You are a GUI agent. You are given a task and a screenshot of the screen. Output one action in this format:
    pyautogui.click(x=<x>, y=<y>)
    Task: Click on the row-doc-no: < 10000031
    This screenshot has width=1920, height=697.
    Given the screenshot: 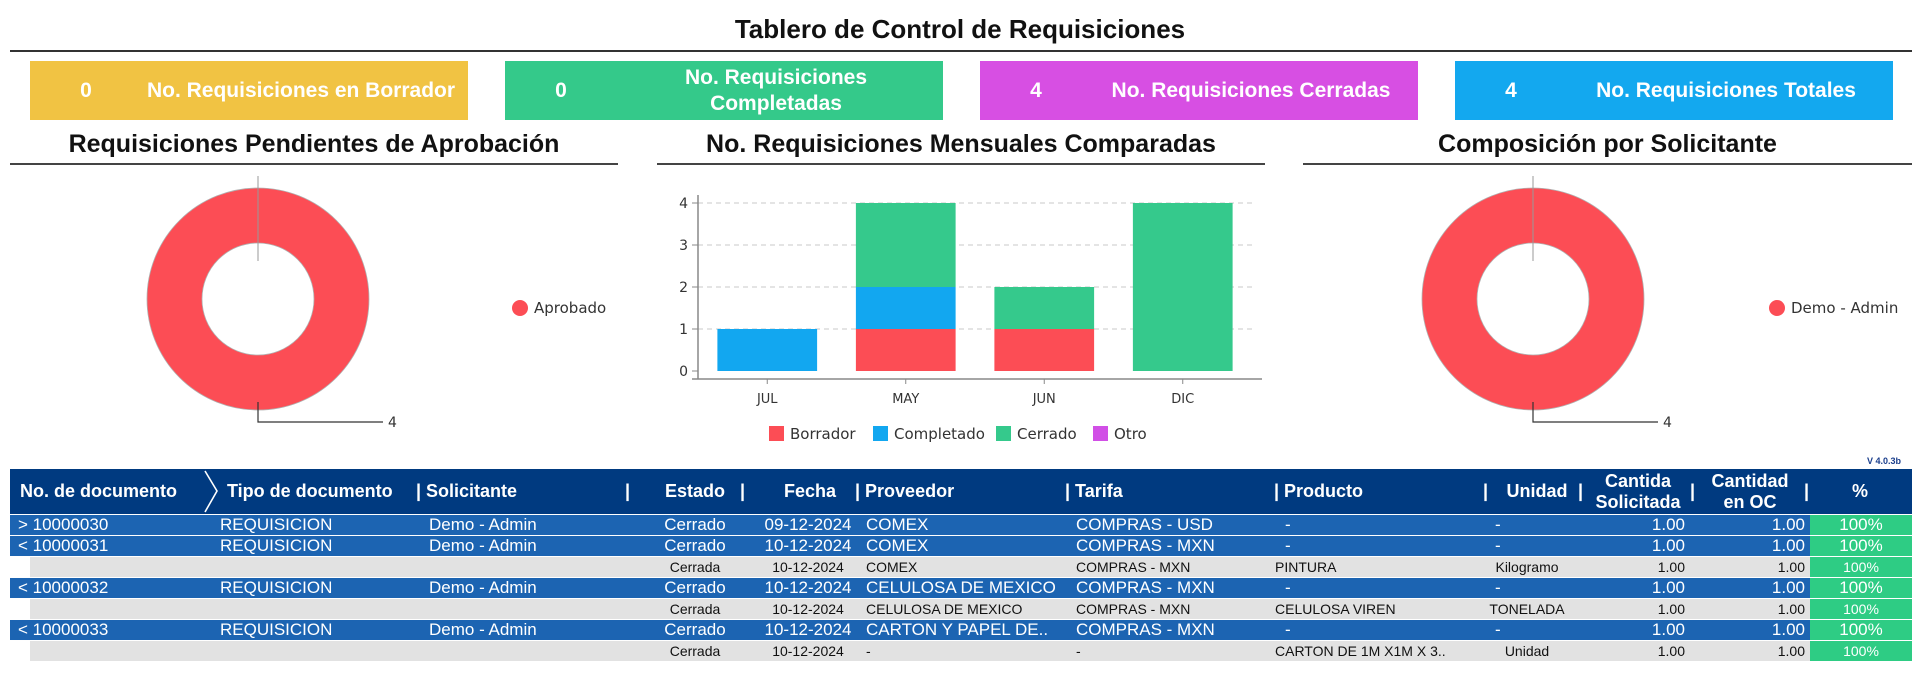 What is the action you would take?
    pyautogui.click(x=63, y=545)
    